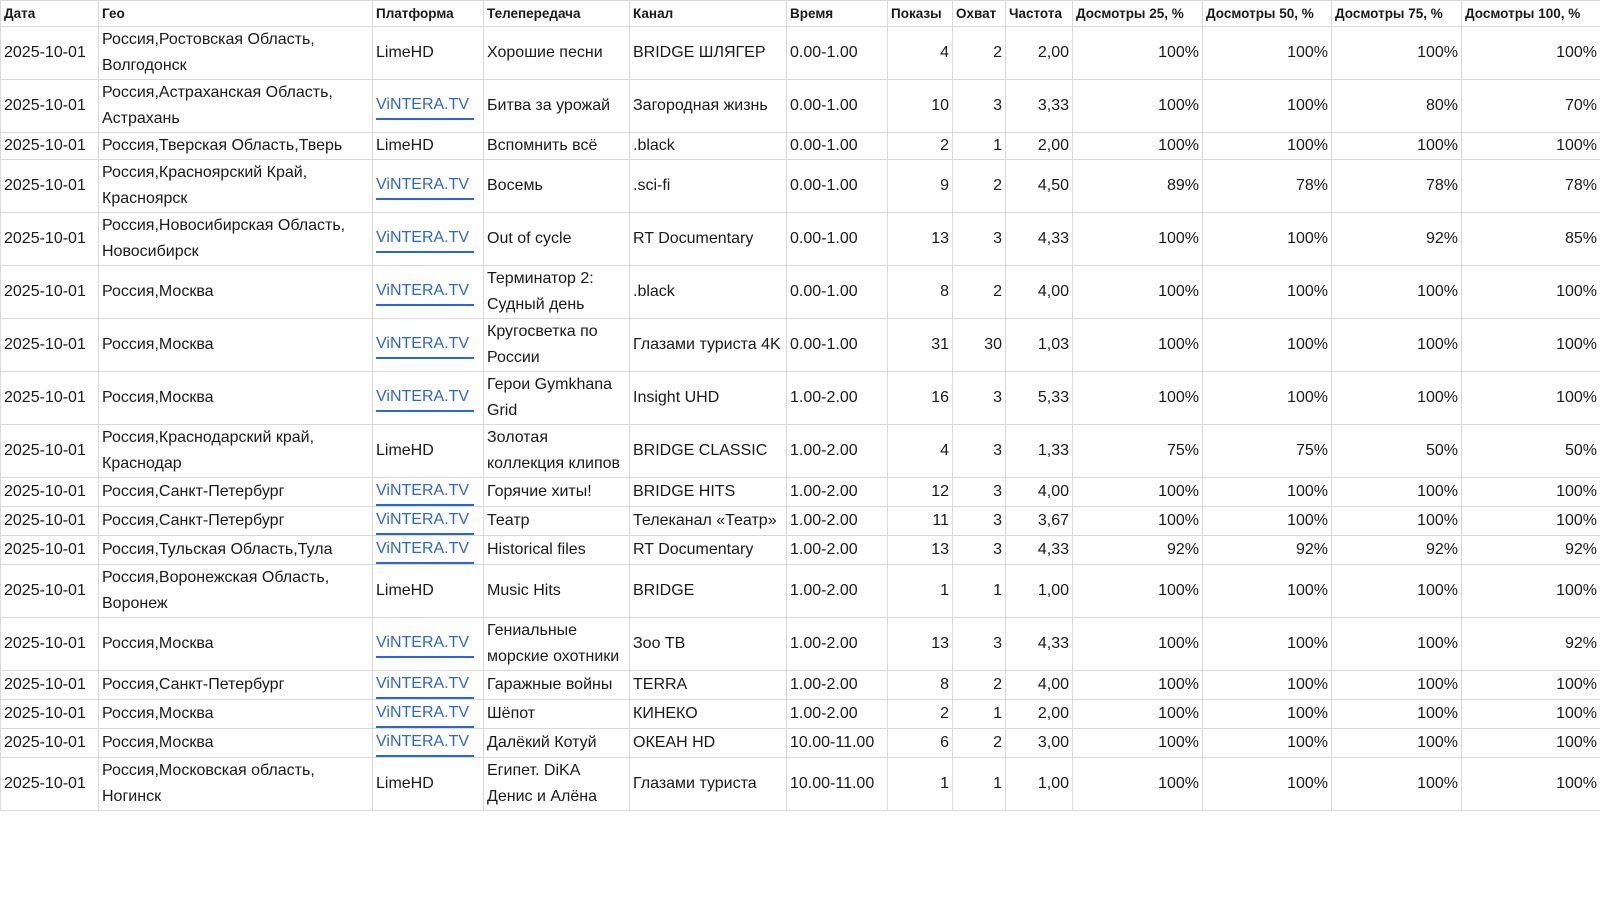 The width and height of the screenshot is (1600, 900). What do you see at coordinates (235, 146) in the screenshot?
I see `table-cell: Россия,Тверская Область,Тверь` at bounding box center [235, 146].